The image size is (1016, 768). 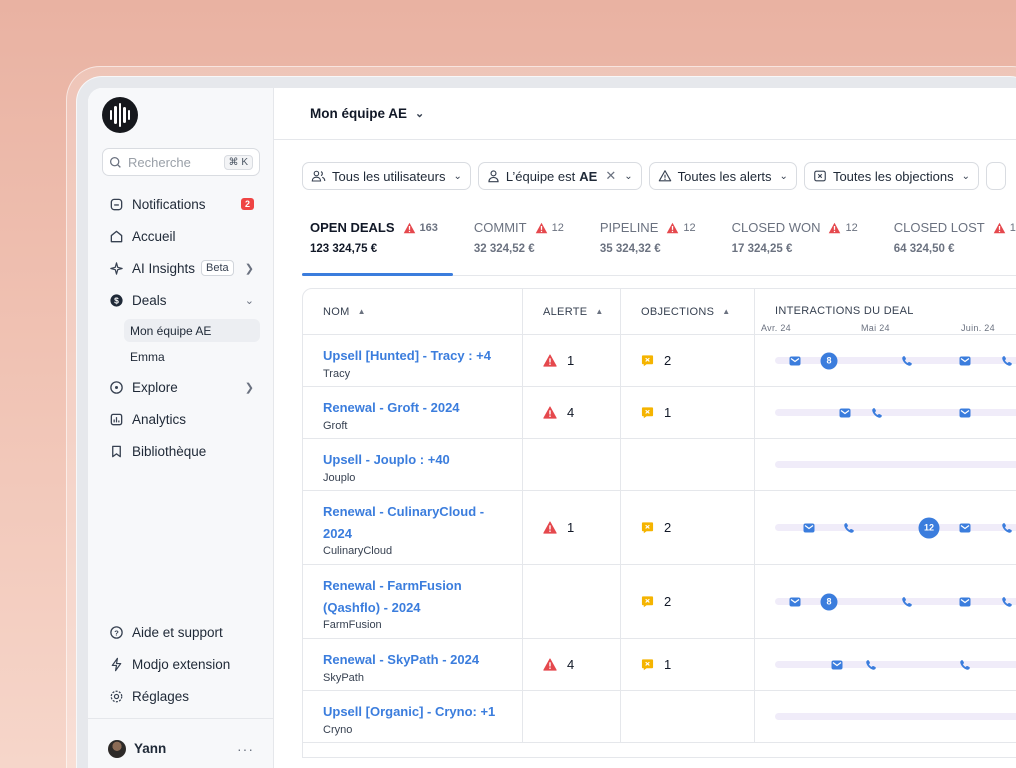 What do you see at coordinates (318, 176) in the screenshot?
I see `users-icon` at bounding box center [318, 176].